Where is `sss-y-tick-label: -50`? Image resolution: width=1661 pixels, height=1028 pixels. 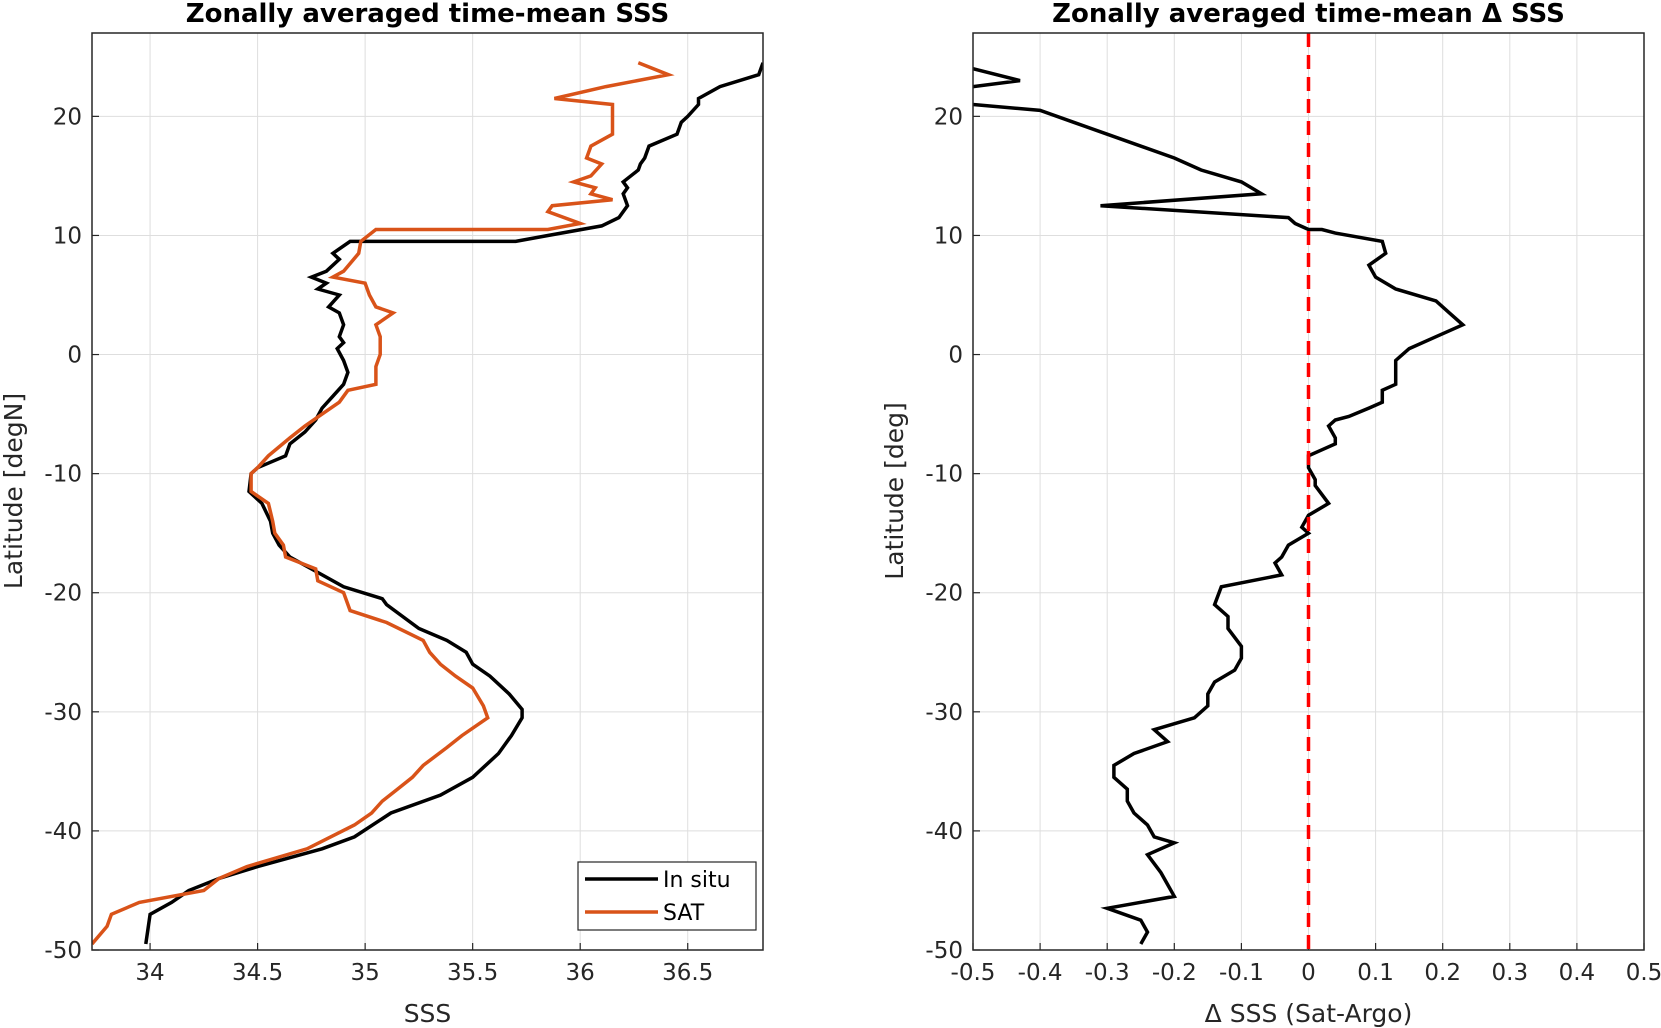
sss-y-tick-label: -50 is located at coordinates (63, 951).